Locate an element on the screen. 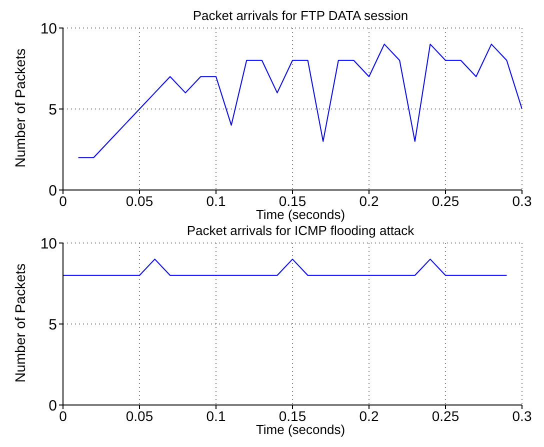  chart-title: Packet arrivals for ICMP flooding attack is located at coordinates (301, 230).